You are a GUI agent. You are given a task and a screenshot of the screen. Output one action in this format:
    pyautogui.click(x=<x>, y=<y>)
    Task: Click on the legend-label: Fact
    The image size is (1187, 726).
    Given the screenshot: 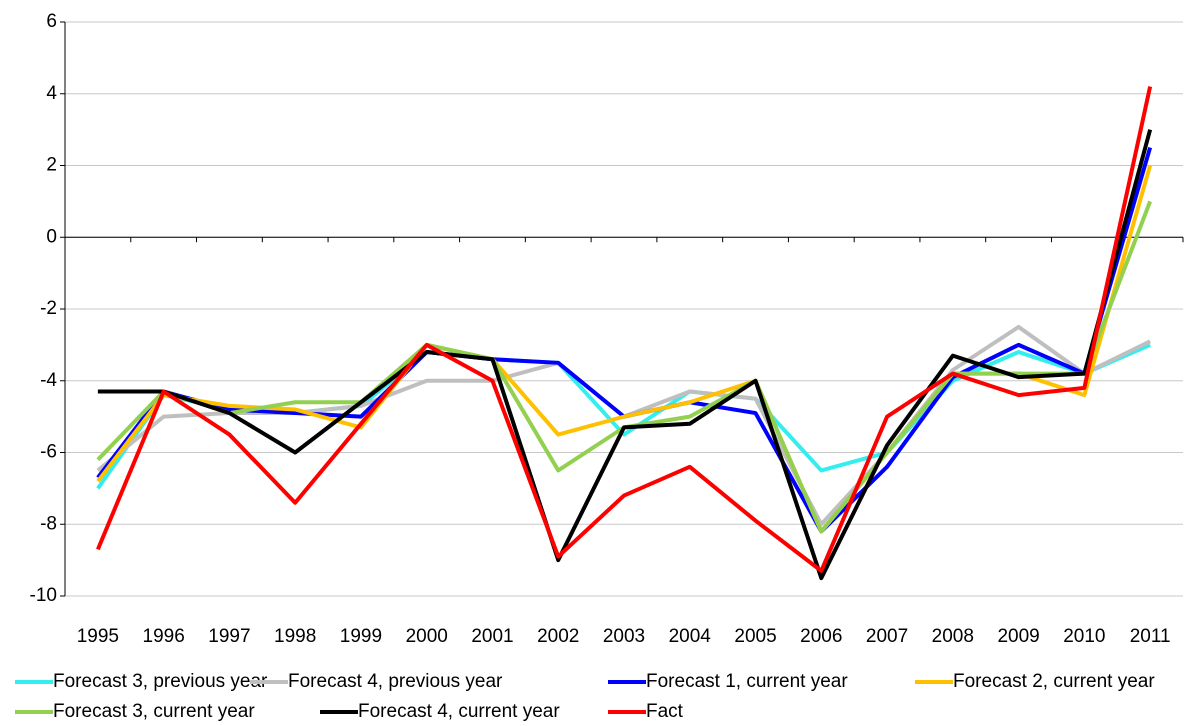 What is the action you would take?
    pyautogui.click(x=665, y=711)
    